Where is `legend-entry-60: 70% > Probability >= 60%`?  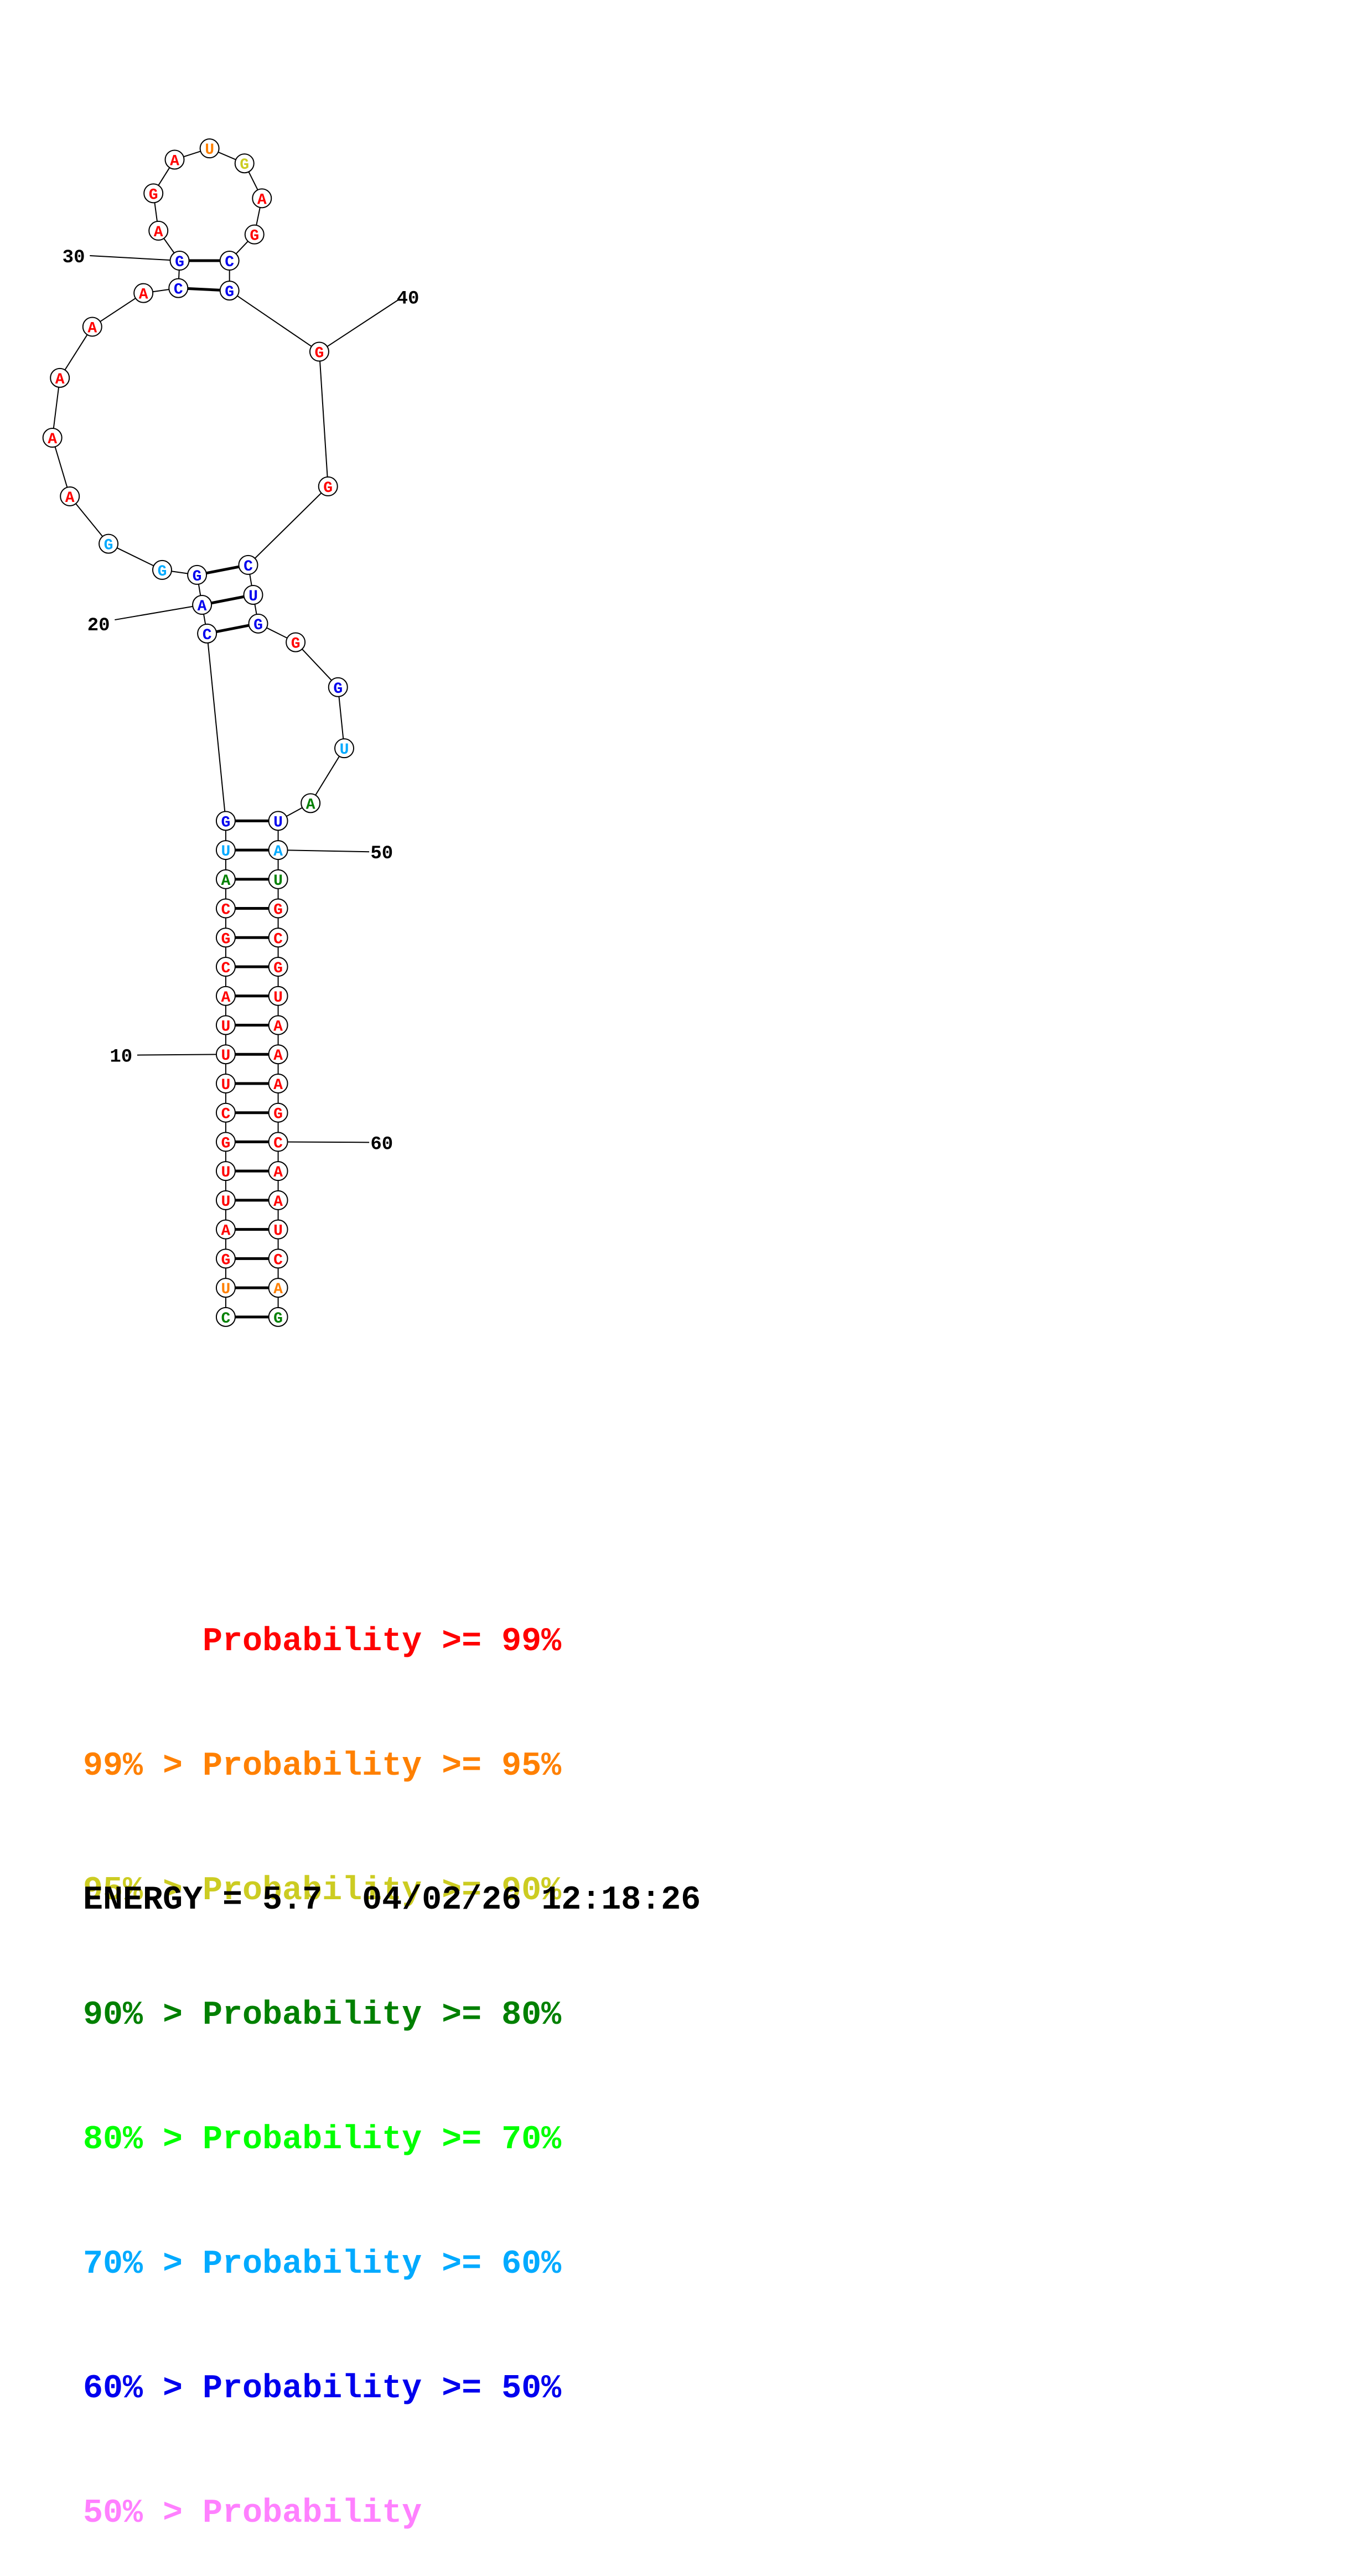 legend-entry-60: 70% > Probability >= 60% is located at coordinates (323, 2264).